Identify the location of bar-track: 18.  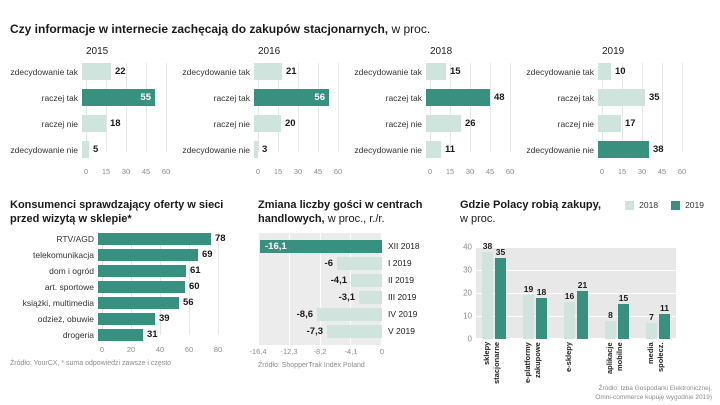
(125, 123).